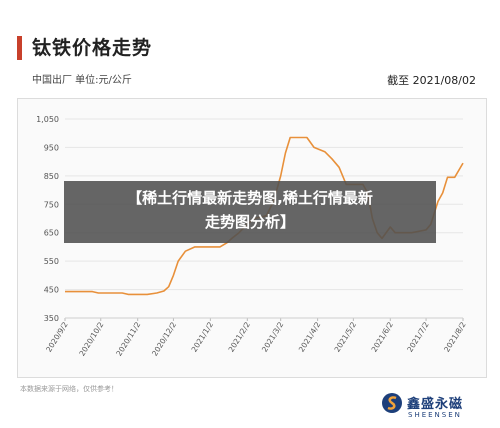 This screenshot has width=500, height=428. Describe the element at coordinates (51, 290) in the screenshot. I see `y-tick-label: 450` at that location.